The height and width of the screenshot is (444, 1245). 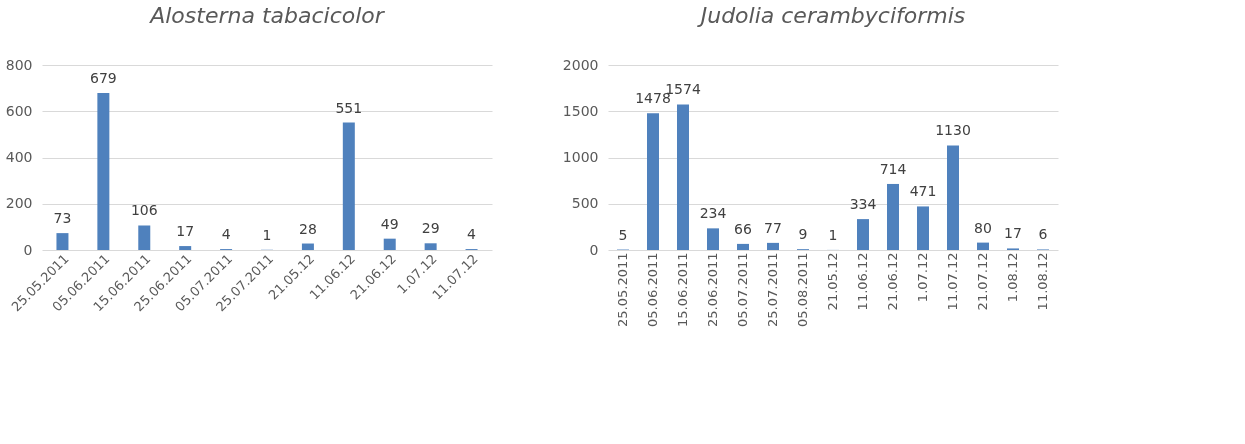 What do you see at coordinates (831, 15) in the screenshot?
I see `chart-title: Judolia cerambyciformis` at bounding box center [831, 15].